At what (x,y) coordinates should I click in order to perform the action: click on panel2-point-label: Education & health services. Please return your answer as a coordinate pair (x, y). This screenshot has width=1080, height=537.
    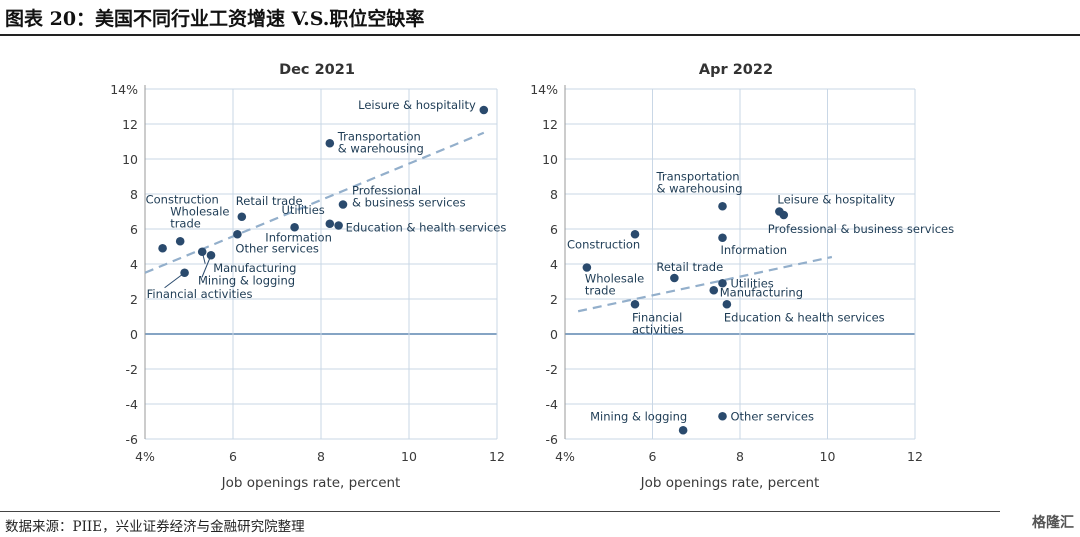
    Looking at the image, I should click on (804, 317).